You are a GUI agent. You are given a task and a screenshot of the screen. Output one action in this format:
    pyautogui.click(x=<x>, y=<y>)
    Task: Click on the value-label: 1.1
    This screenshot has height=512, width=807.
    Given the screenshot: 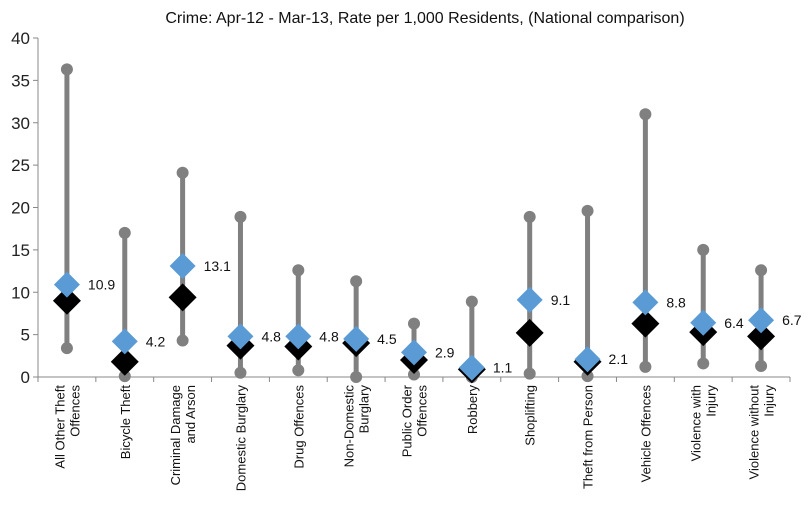 What is the action you would take?
    pyautogui.click(x=503, y=368)
    